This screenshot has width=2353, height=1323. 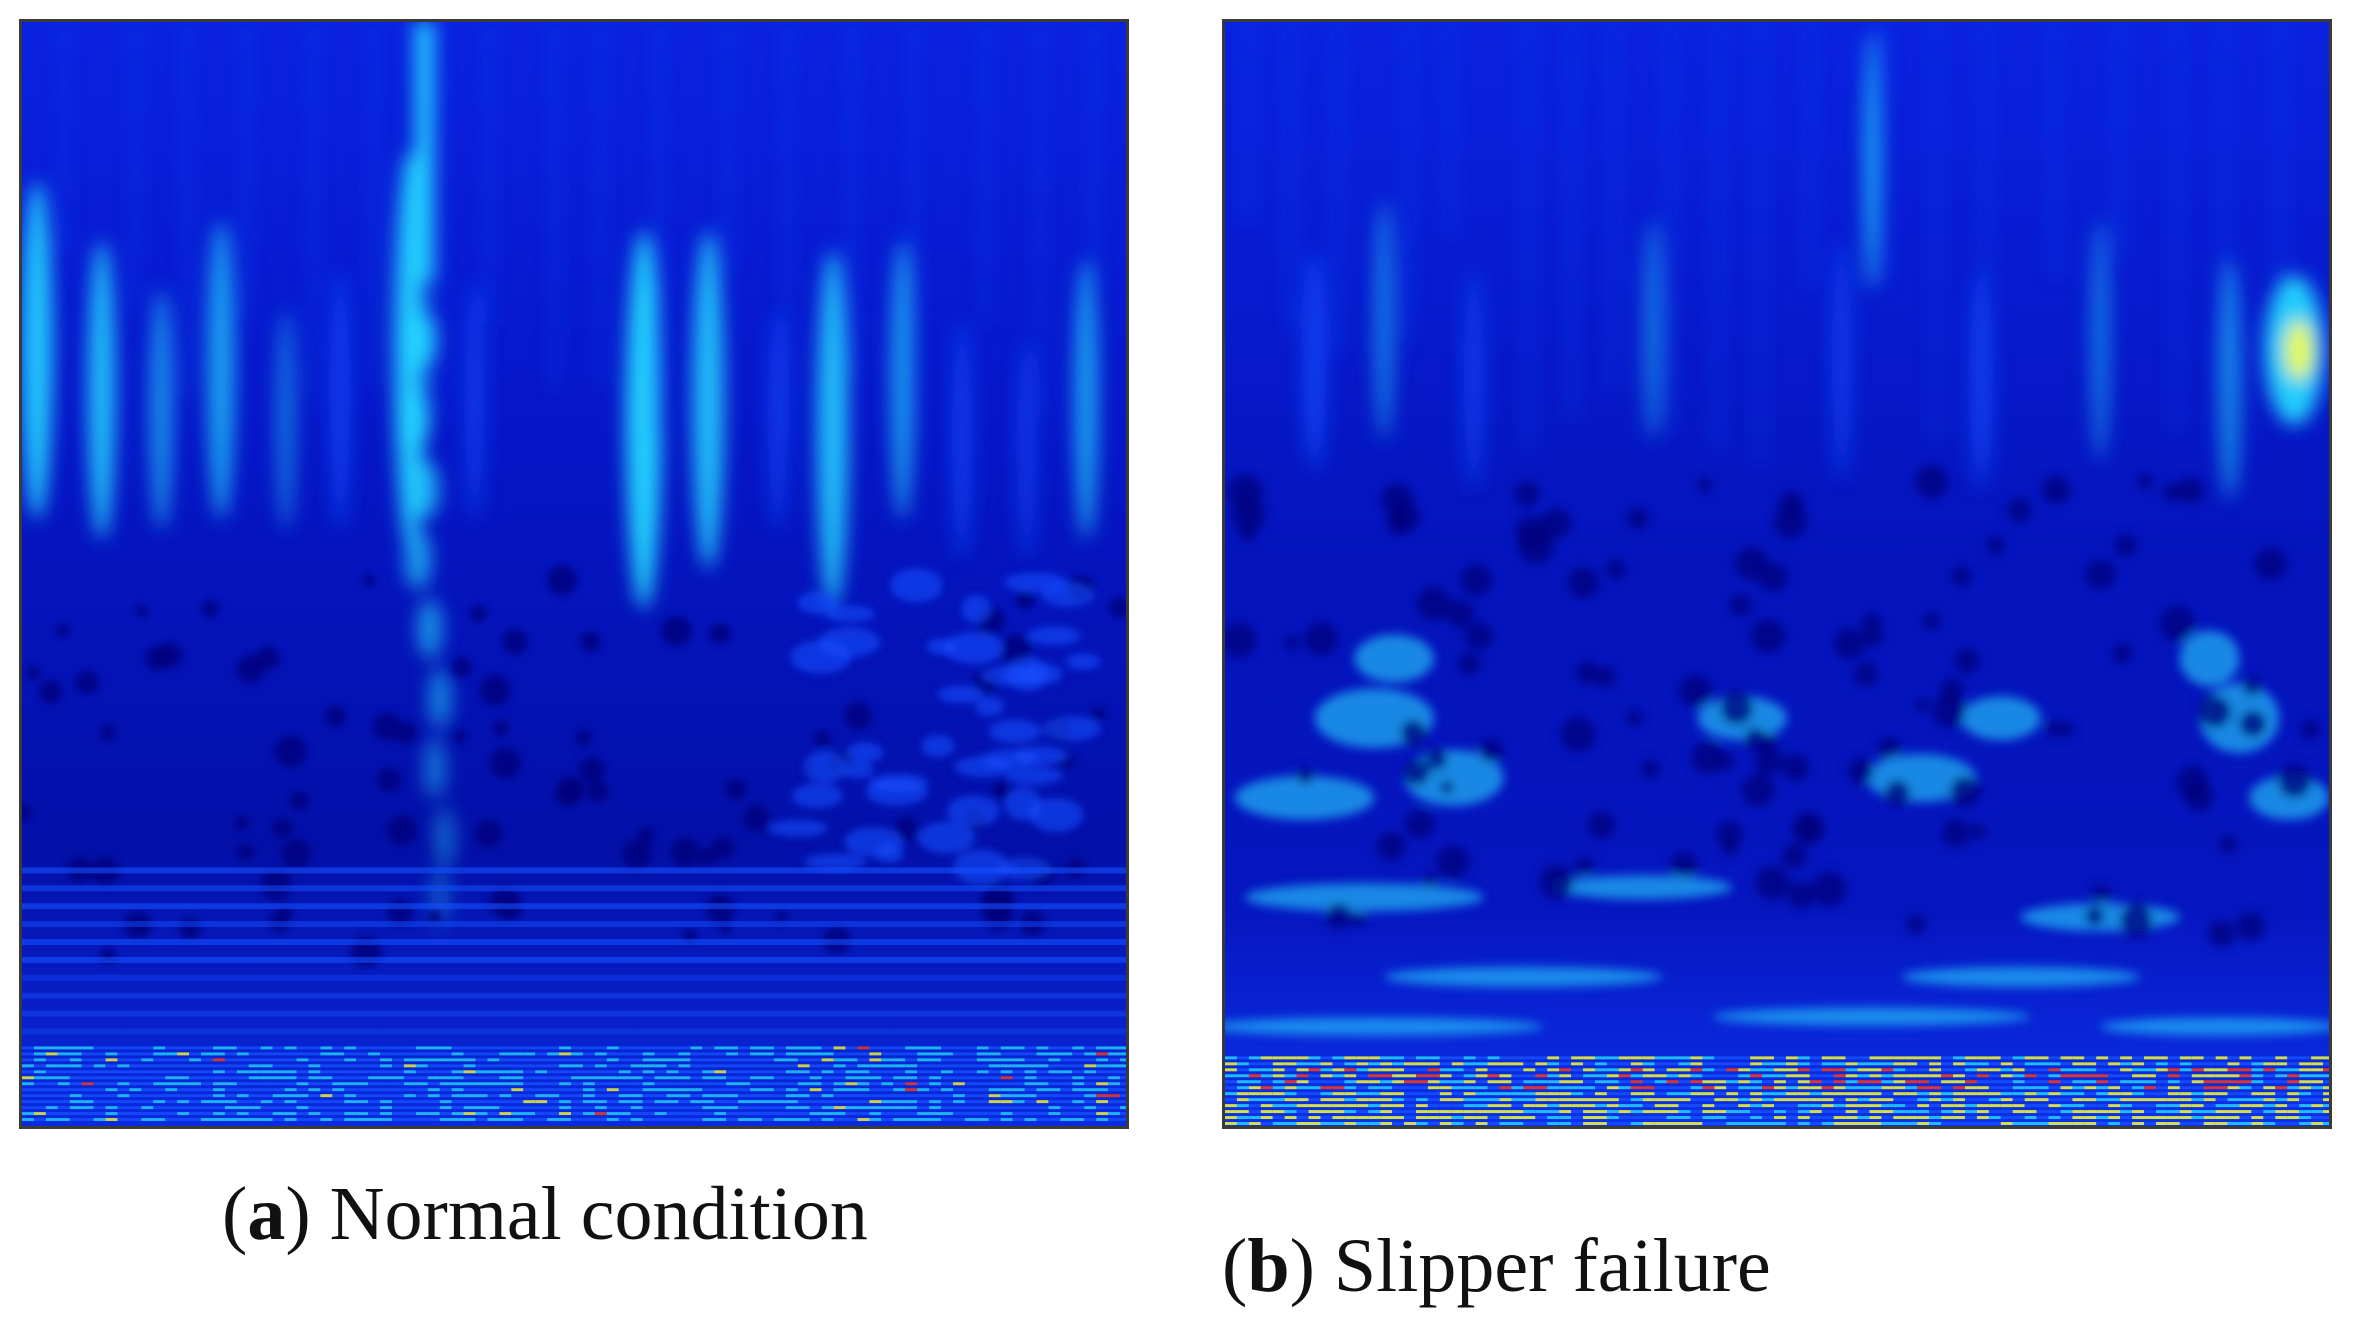 What do you see at coordinates (1841, 360) in the screenshot?
I see `energy-streak` at bounding box center [1841, 360].